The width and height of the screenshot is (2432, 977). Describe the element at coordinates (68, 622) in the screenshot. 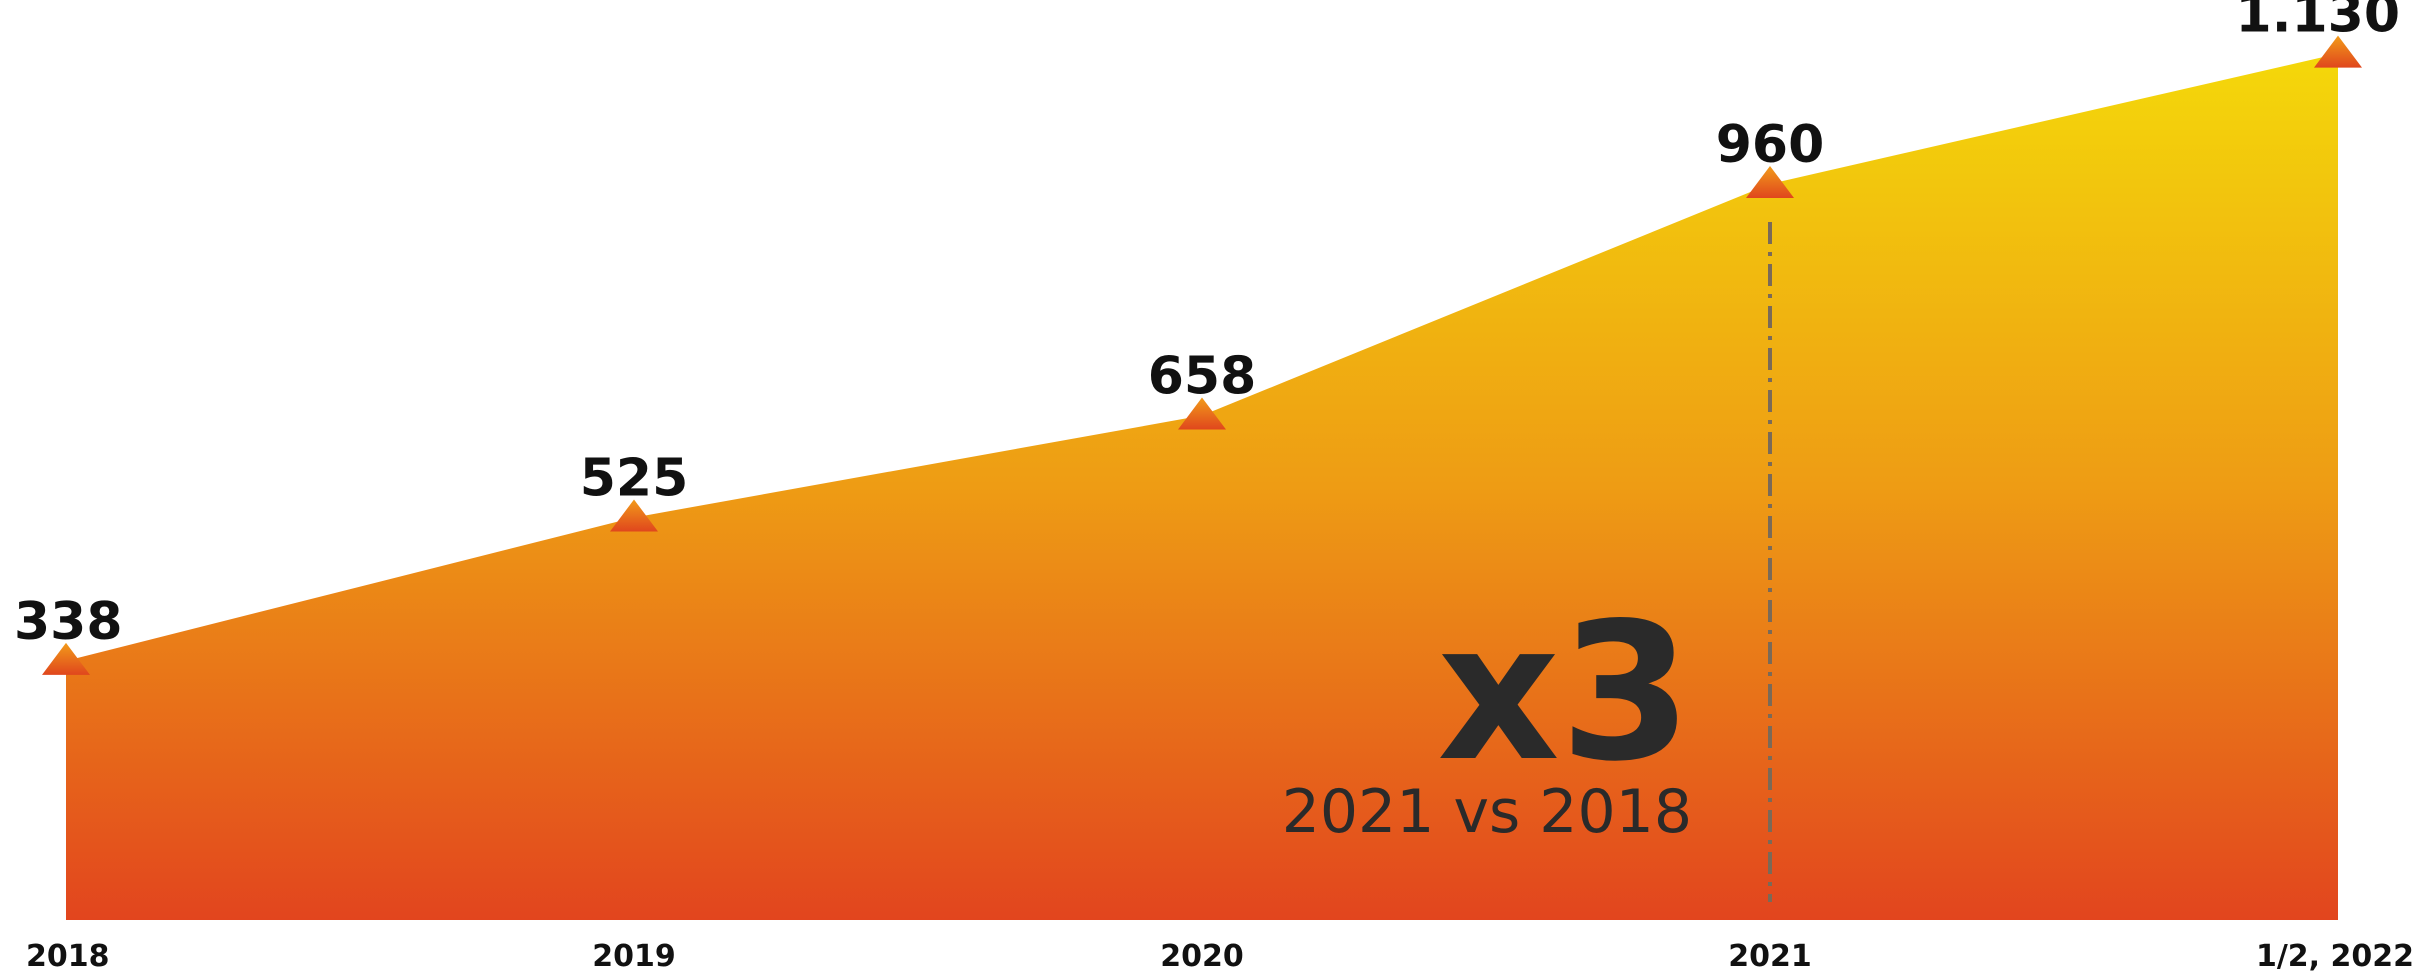

I see `data-label: 338` at that location.